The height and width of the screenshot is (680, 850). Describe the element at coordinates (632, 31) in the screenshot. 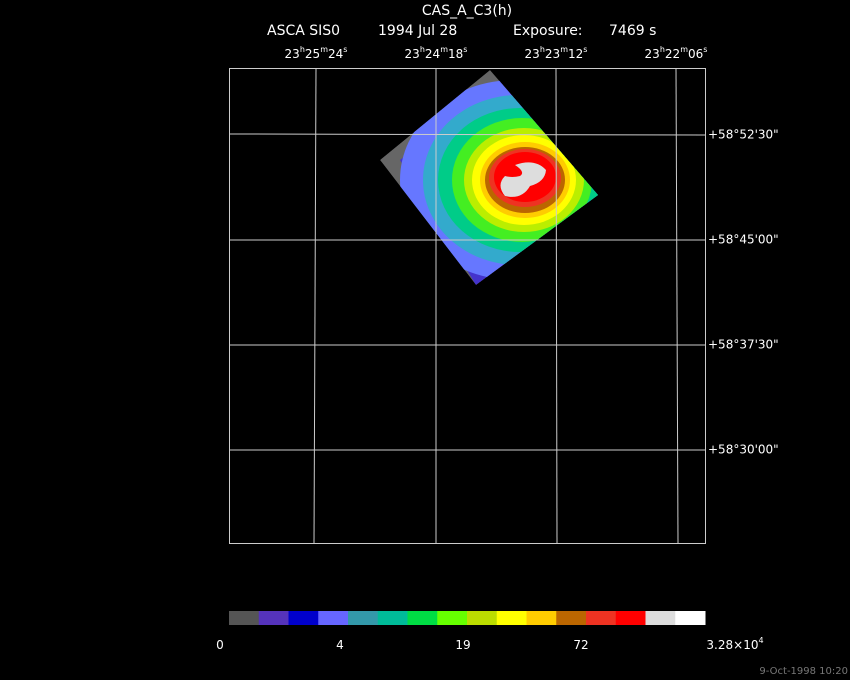

I see `exposure: 7469 s` at that location.